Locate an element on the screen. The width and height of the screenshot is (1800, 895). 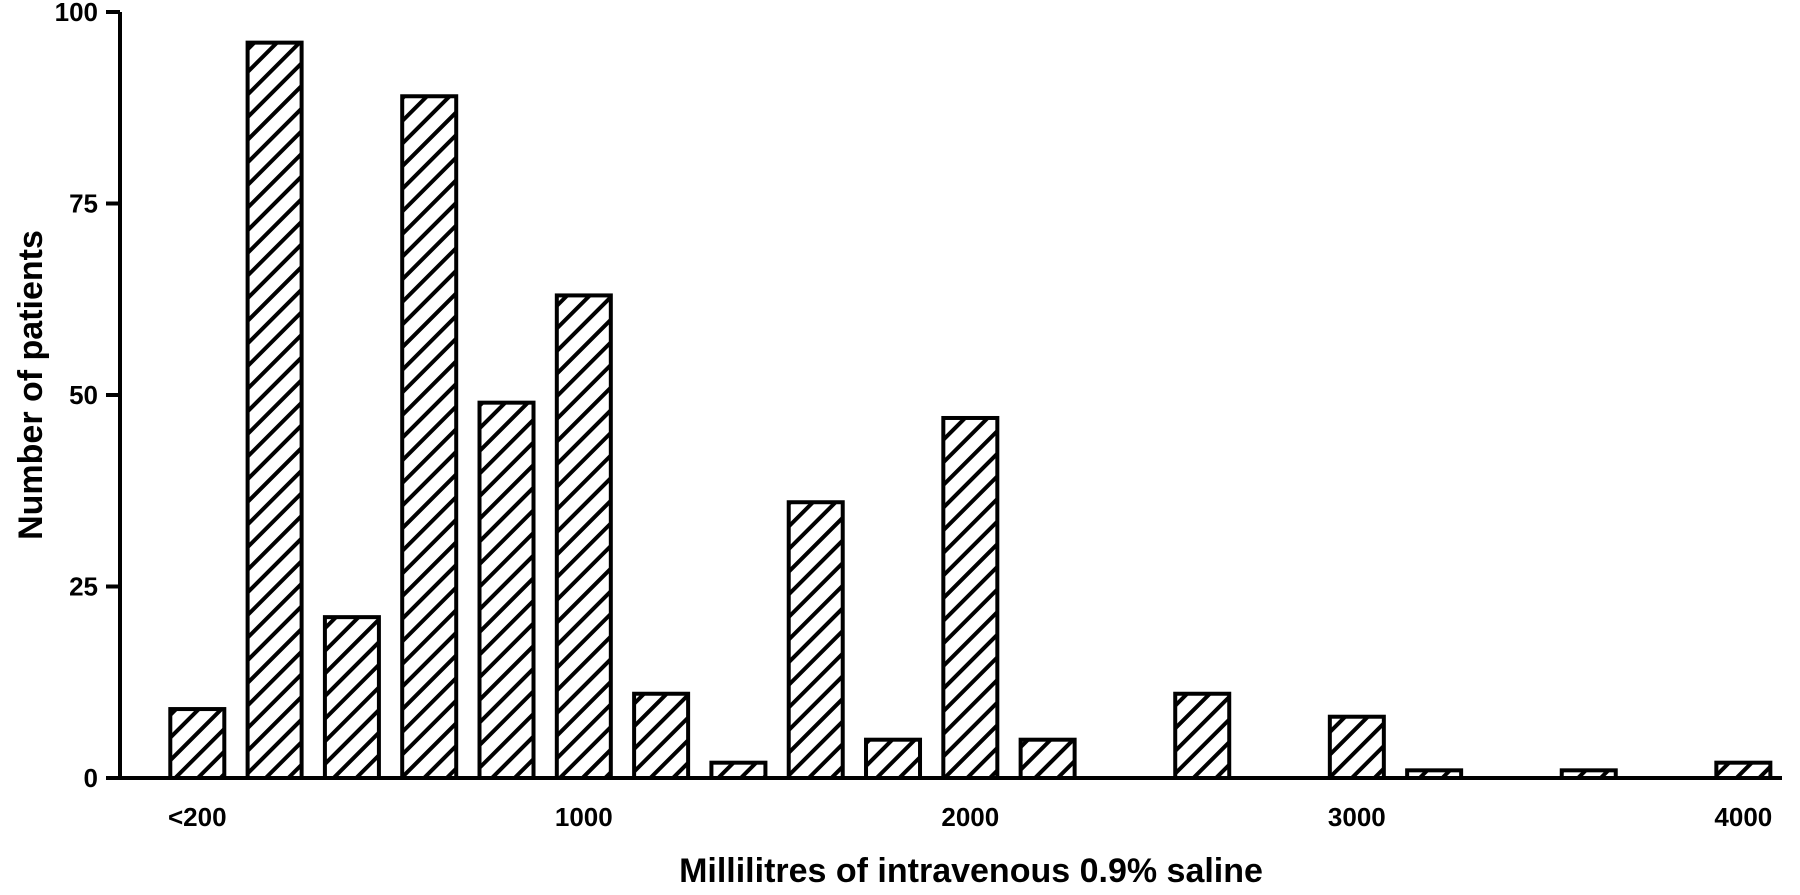
y-tick-label-4: 100 is located at coordinates (76, 13).